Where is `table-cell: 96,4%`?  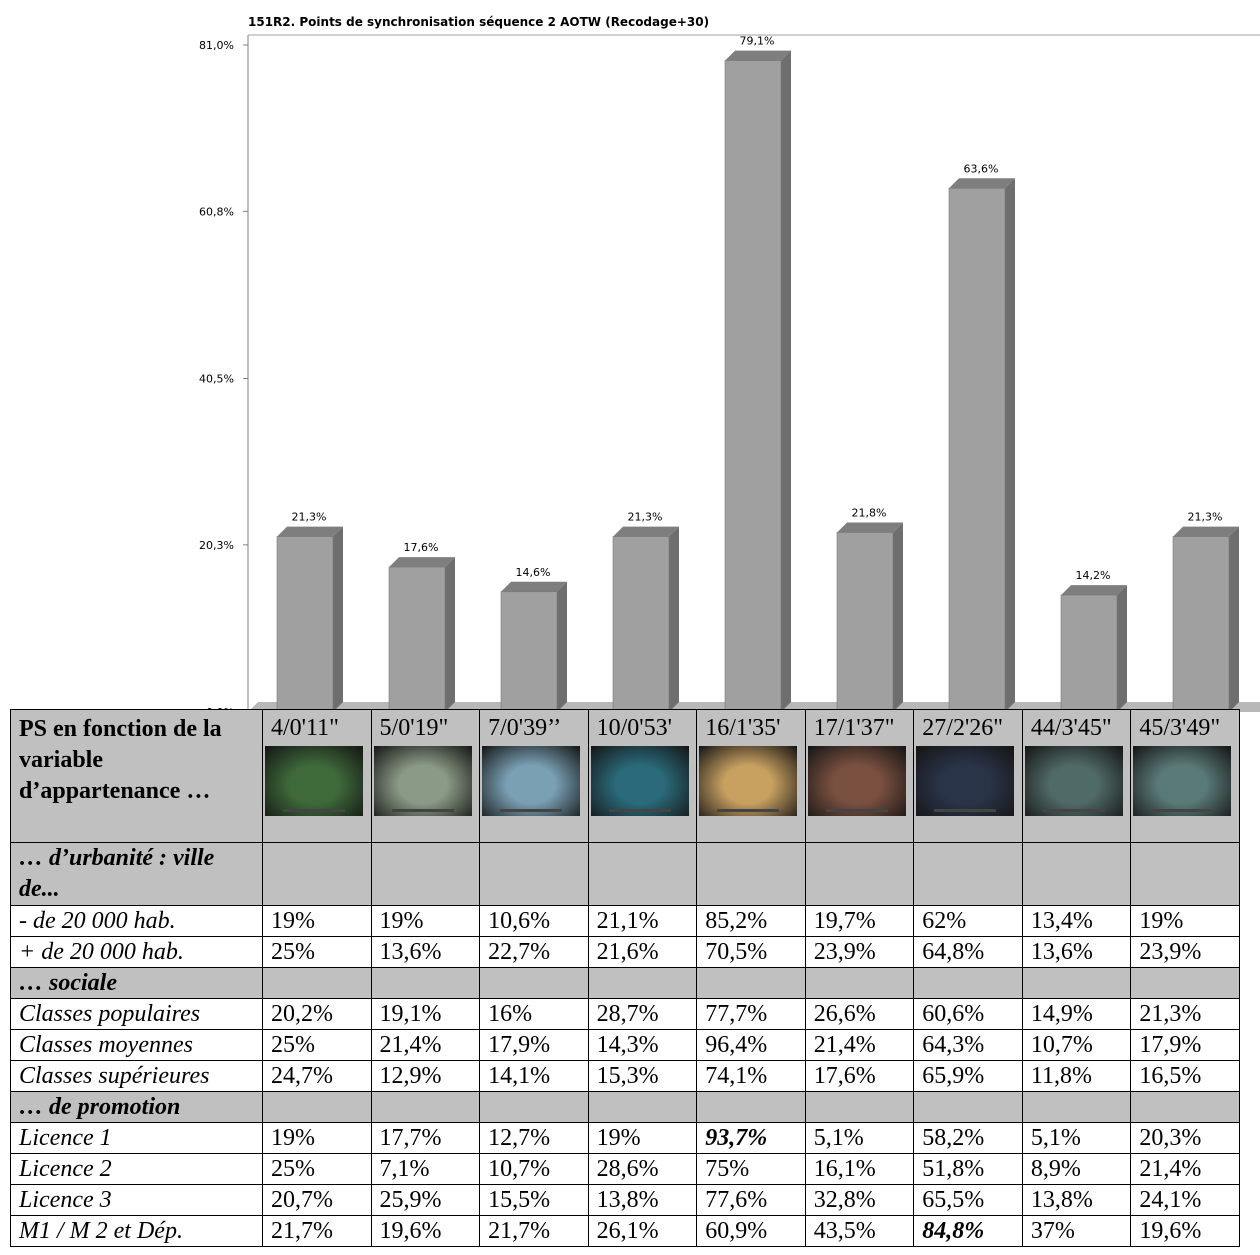 table-cell: 96,4% is located at coordinates (751, 1045).